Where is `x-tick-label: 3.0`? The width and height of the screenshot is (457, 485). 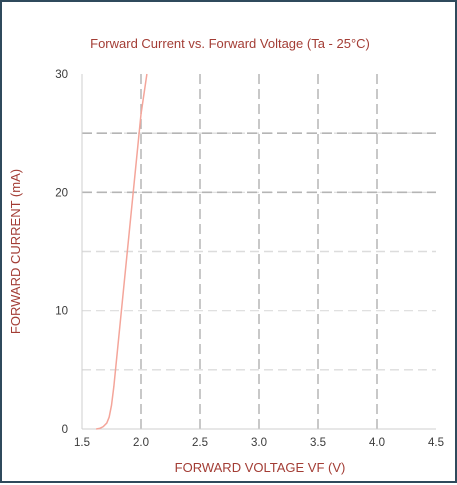 x-tick-label: 3.0 is located at coordinates (259, 443).